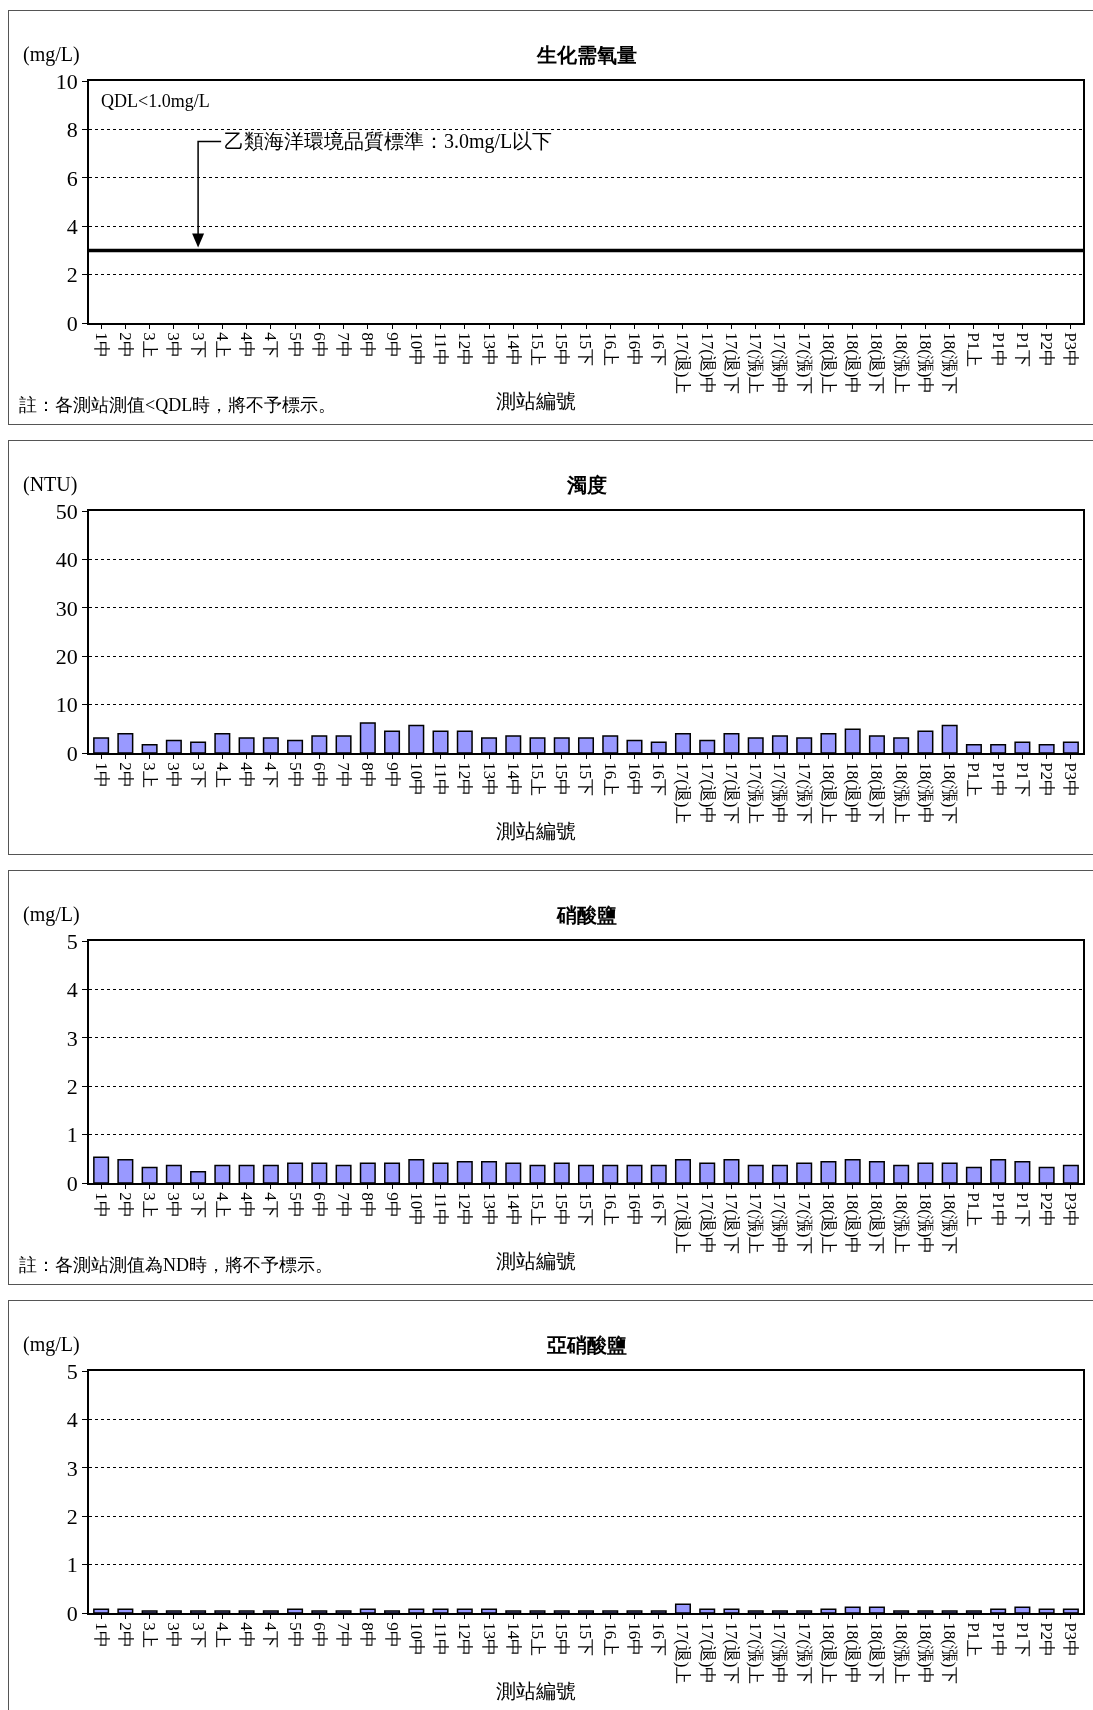 This screenshot has width=1093, height=1710. I want to click on ref-line-label: 乙類海洋環境品質標準：3.0mg/L以下, so click(388, 141).